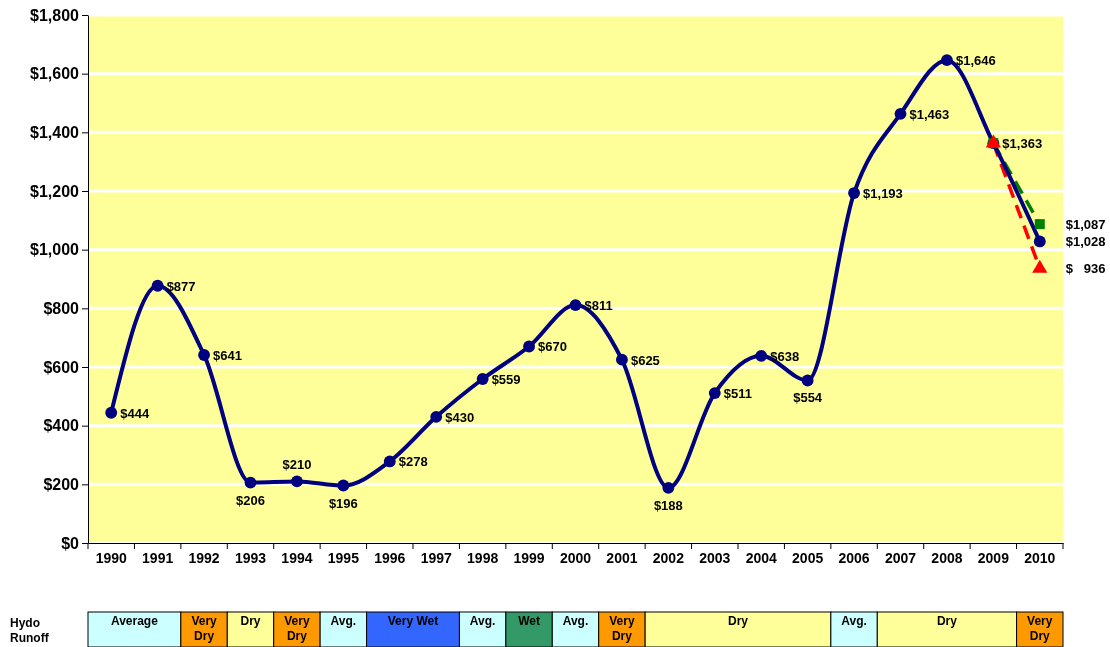  What do you see at coordinates (343, 557) in the screenshot?
I see `x-tick-label: 1995` at bounding box center [343, 557].